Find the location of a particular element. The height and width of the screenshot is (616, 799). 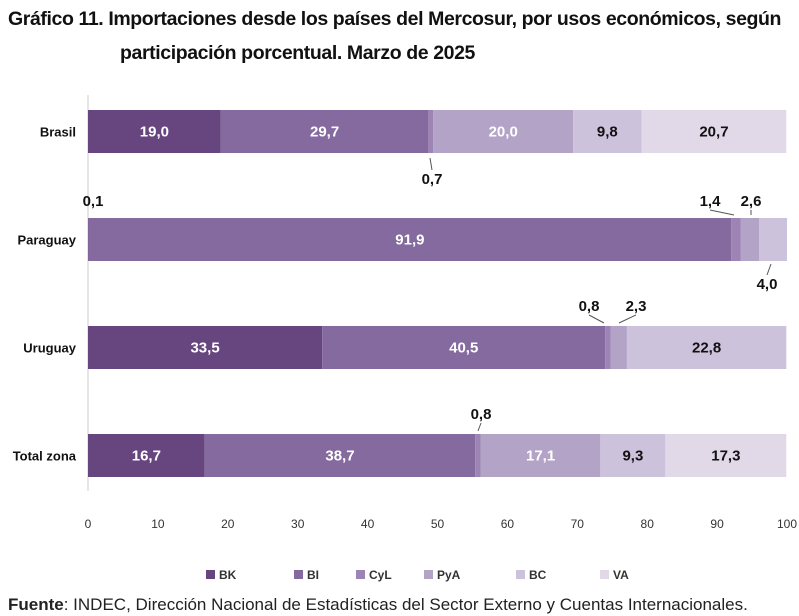

leader-line-paraguay-bc is located at coordinates (769, 269).